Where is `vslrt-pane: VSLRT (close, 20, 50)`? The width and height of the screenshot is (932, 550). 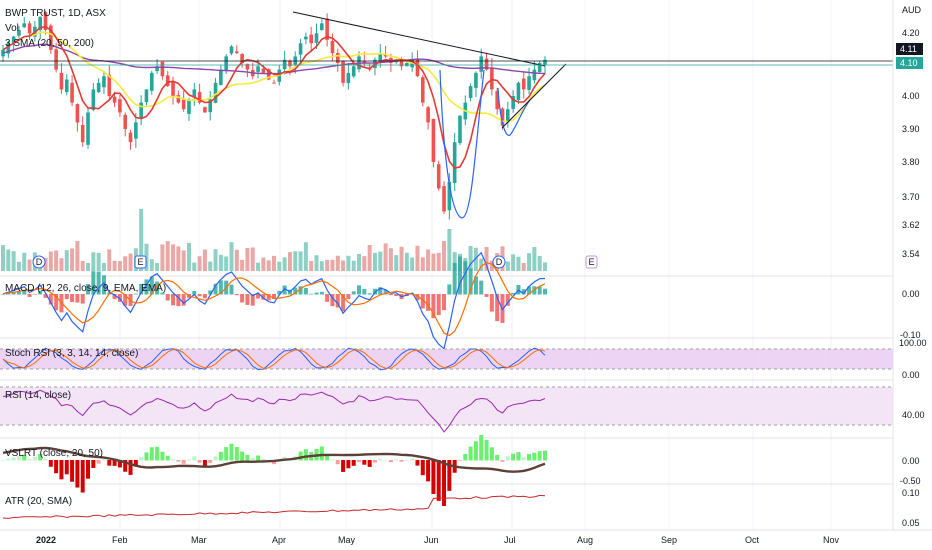 vslrt-pane: VSLRT (close, 20, 50) is located at coordinates (274, 470).